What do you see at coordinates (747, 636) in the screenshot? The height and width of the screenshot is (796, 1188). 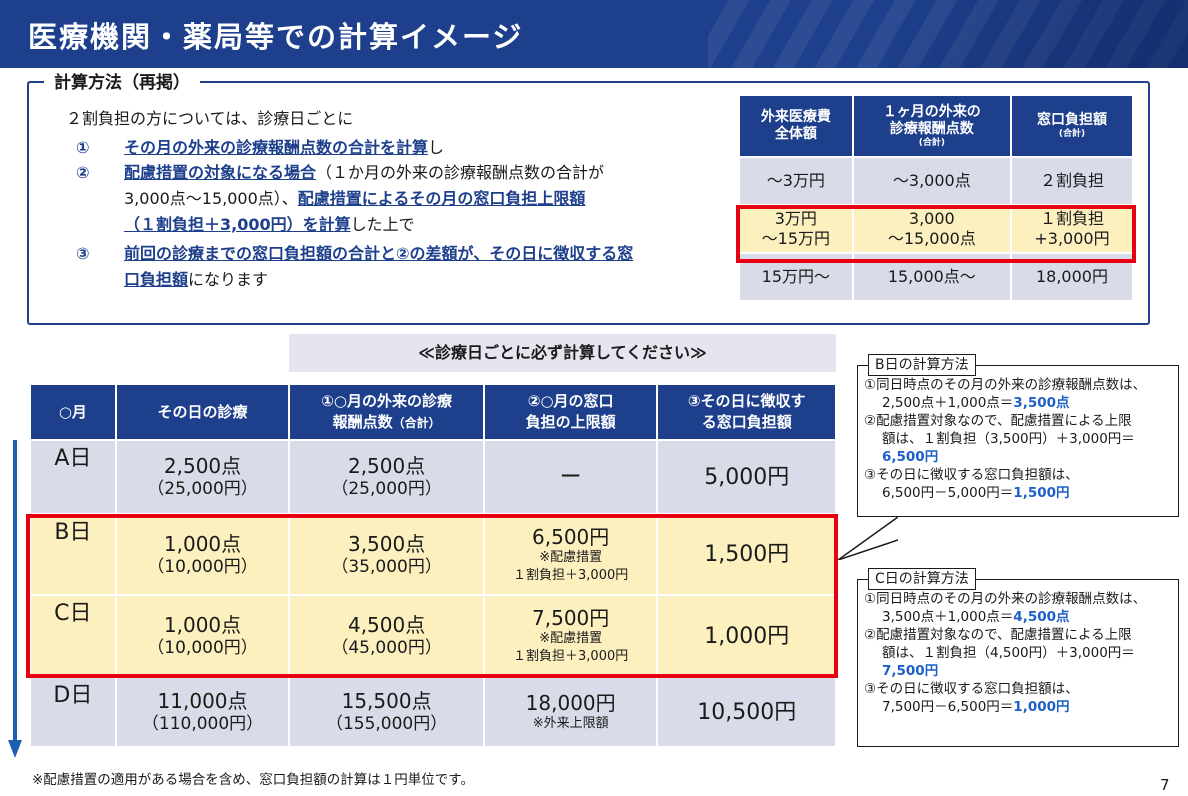 I see `cell-value: 1,000円` at bounding box center [747, 636].